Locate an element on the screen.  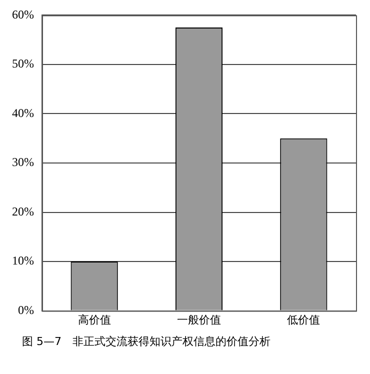
y-tick-label: 10% is located at coordinates (23, 261).